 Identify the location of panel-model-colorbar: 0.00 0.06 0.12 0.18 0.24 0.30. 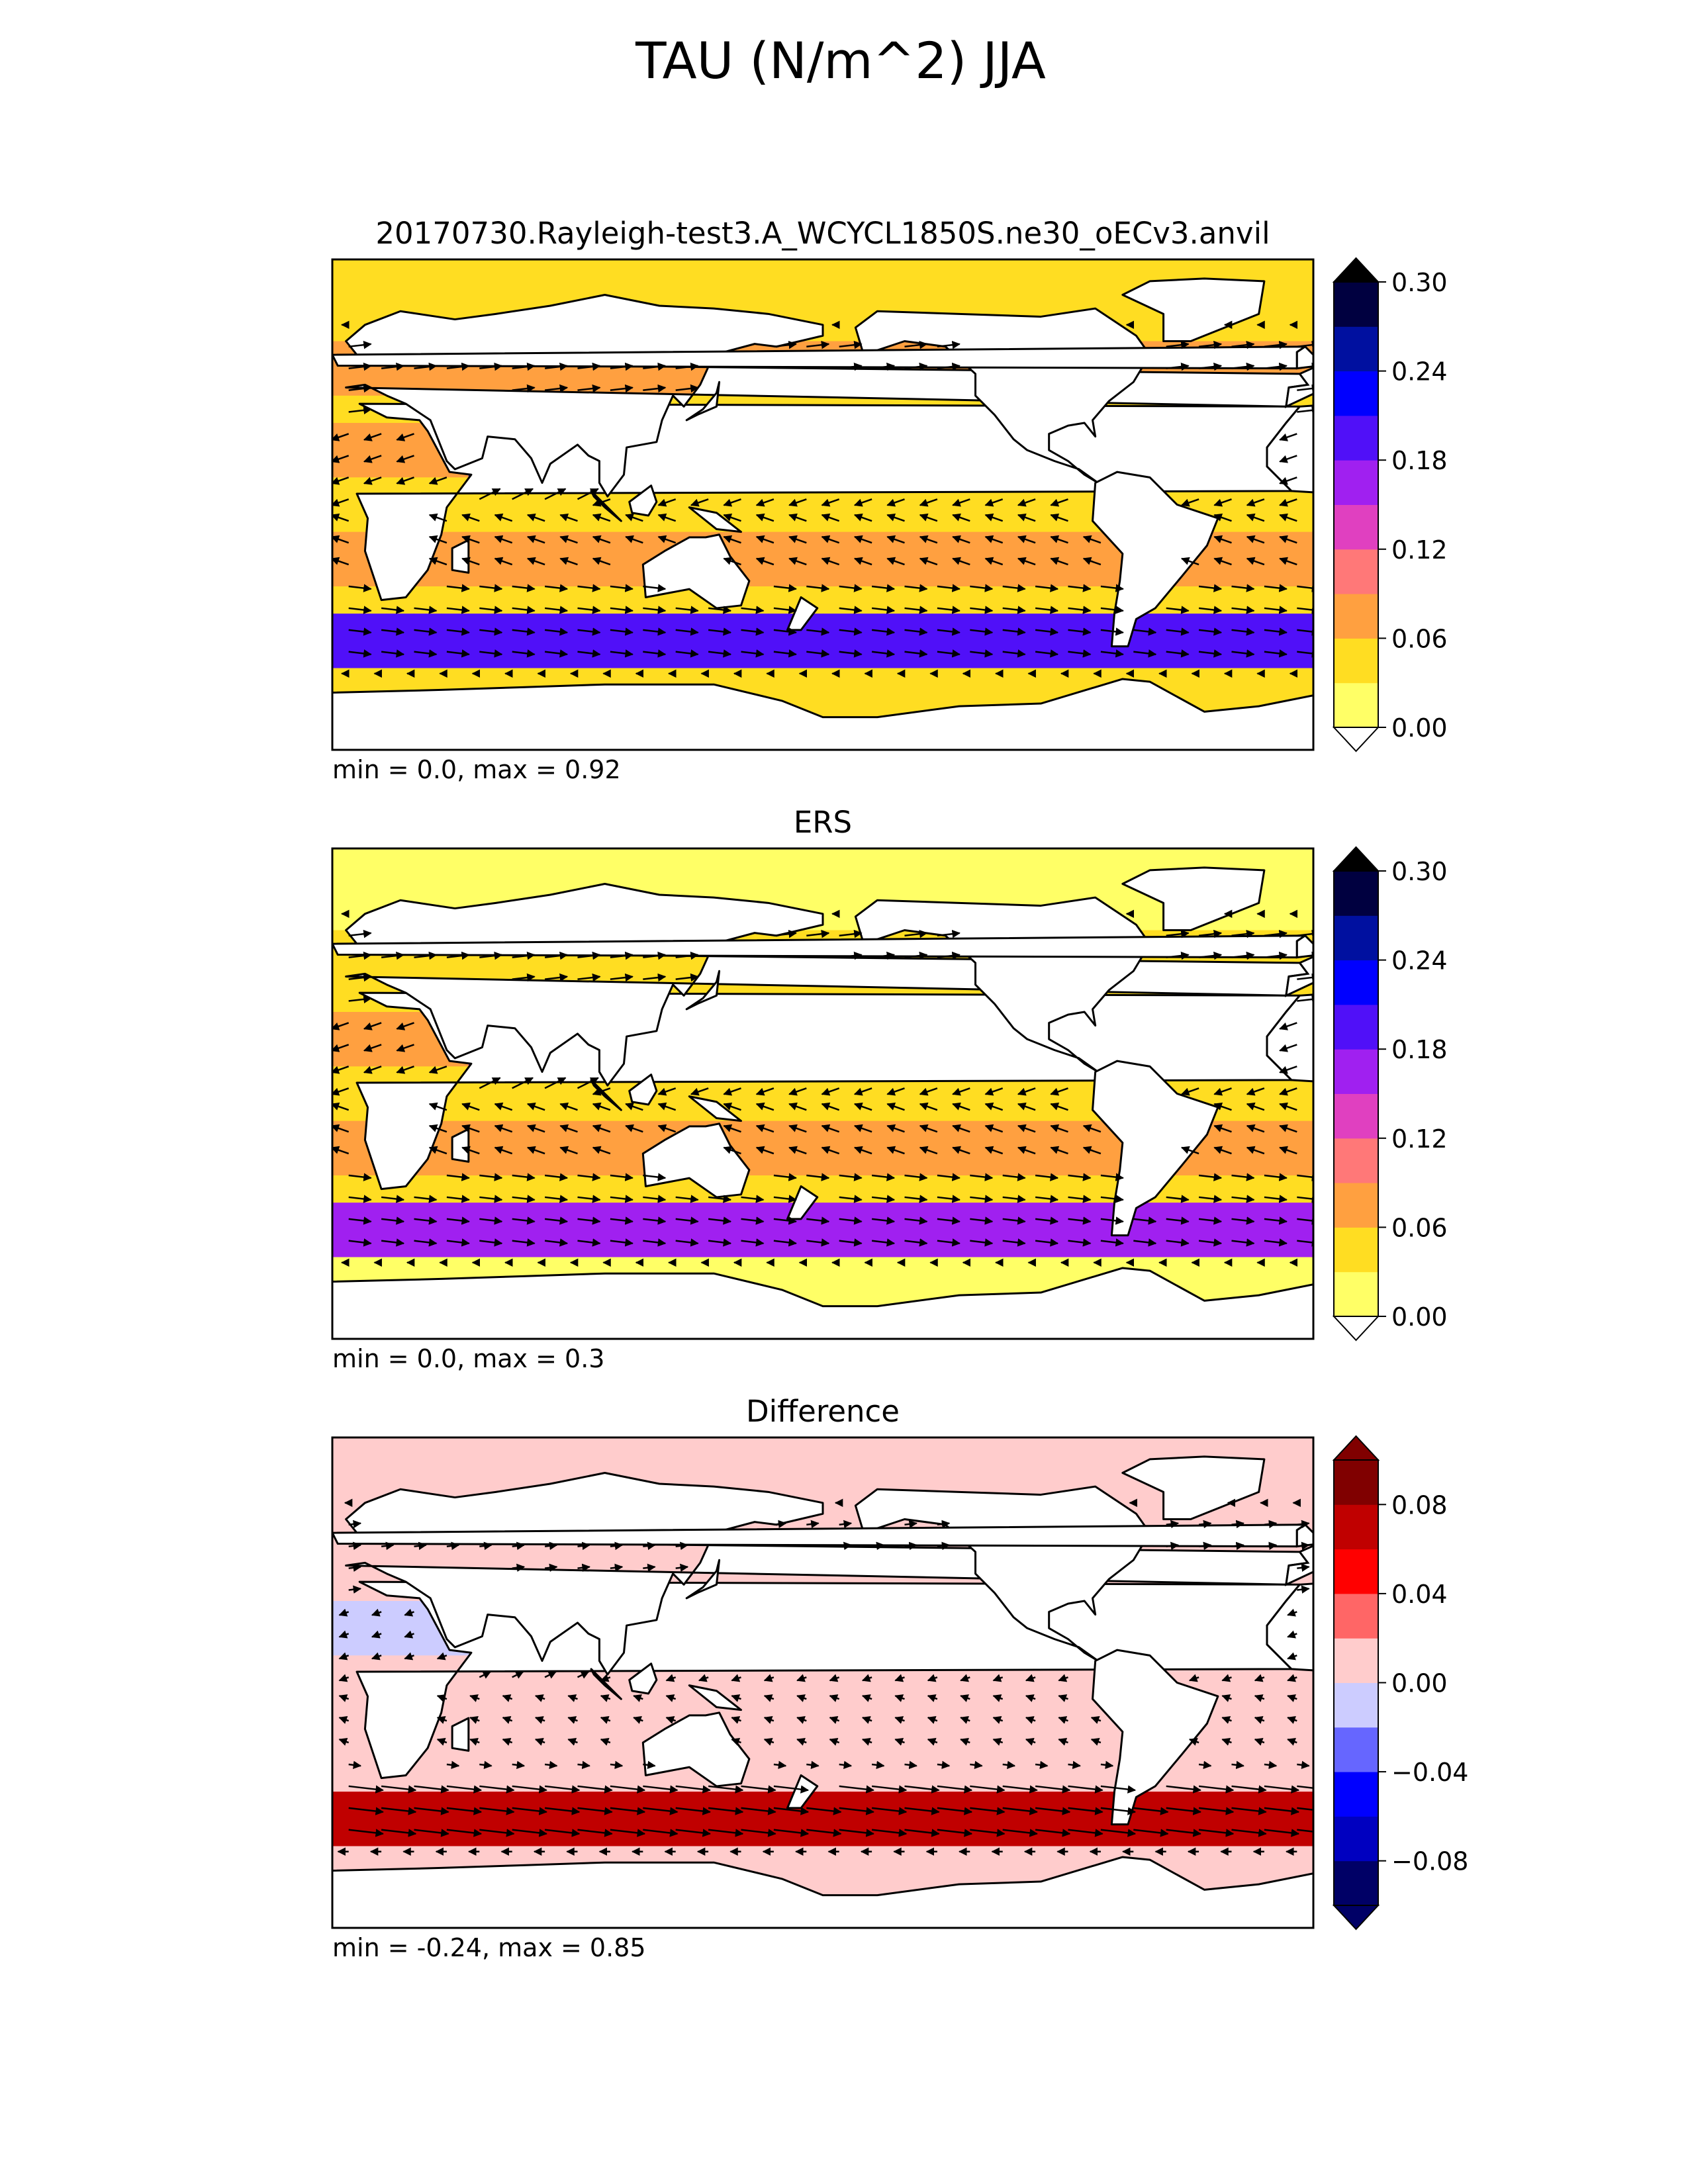
(1390, 504).